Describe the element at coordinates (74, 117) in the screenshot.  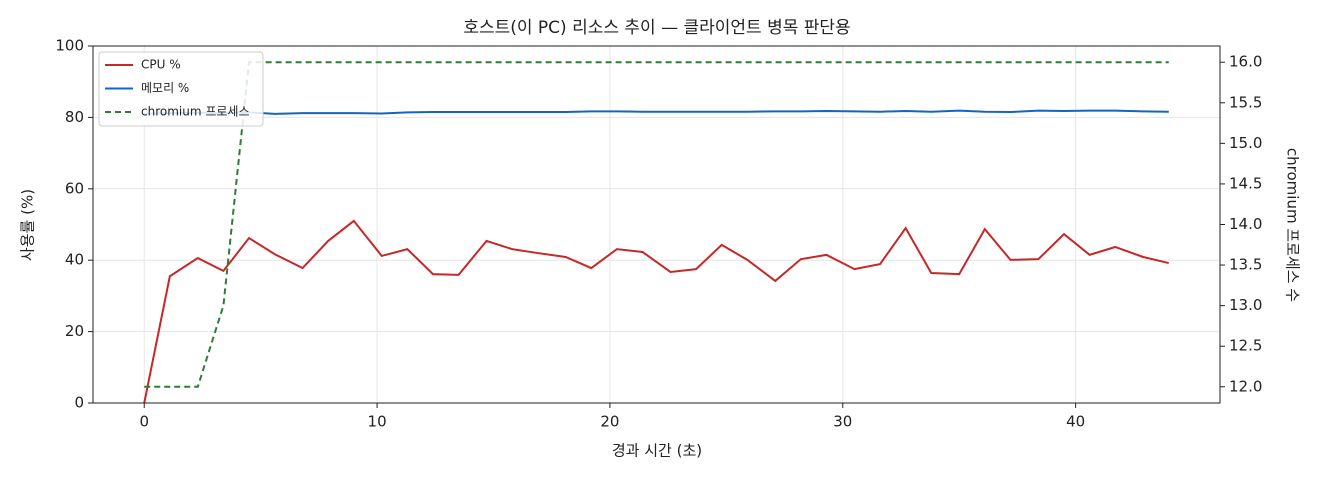
I see `y-tick-label: 80` at that location.